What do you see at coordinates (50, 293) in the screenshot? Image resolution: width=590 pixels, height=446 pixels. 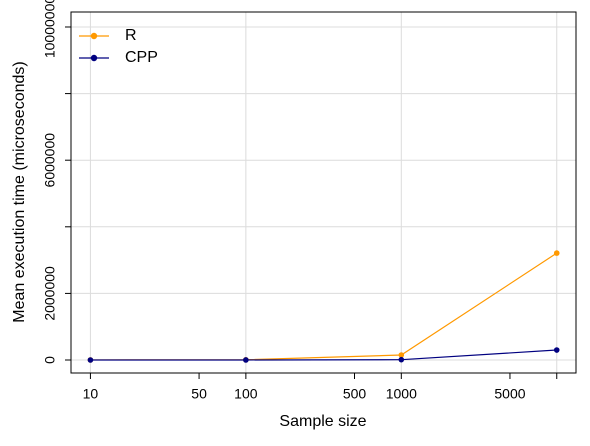 I see `y-tick-label: 2000000` at bounding box center [50, 293].